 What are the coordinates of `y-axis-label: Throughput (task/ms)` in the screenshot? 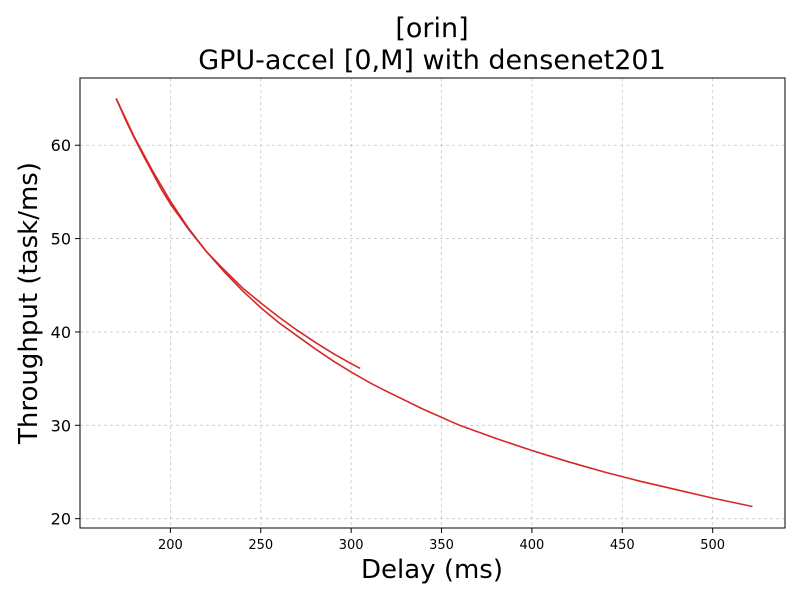 It's located at (29, 303).